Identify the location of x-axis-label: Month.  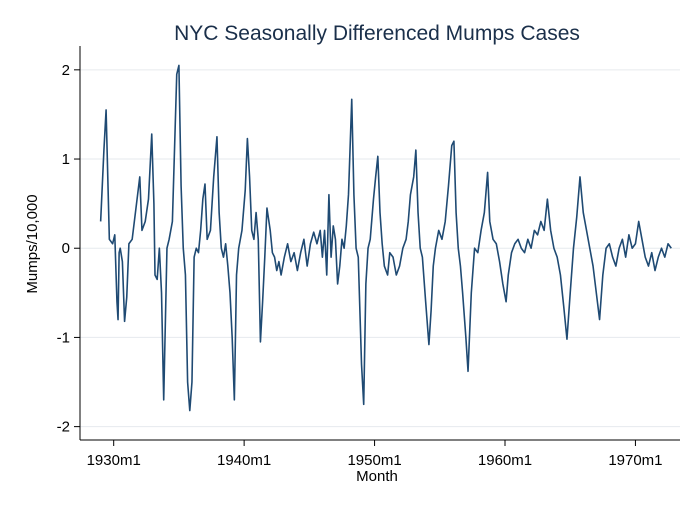
(377, 476).